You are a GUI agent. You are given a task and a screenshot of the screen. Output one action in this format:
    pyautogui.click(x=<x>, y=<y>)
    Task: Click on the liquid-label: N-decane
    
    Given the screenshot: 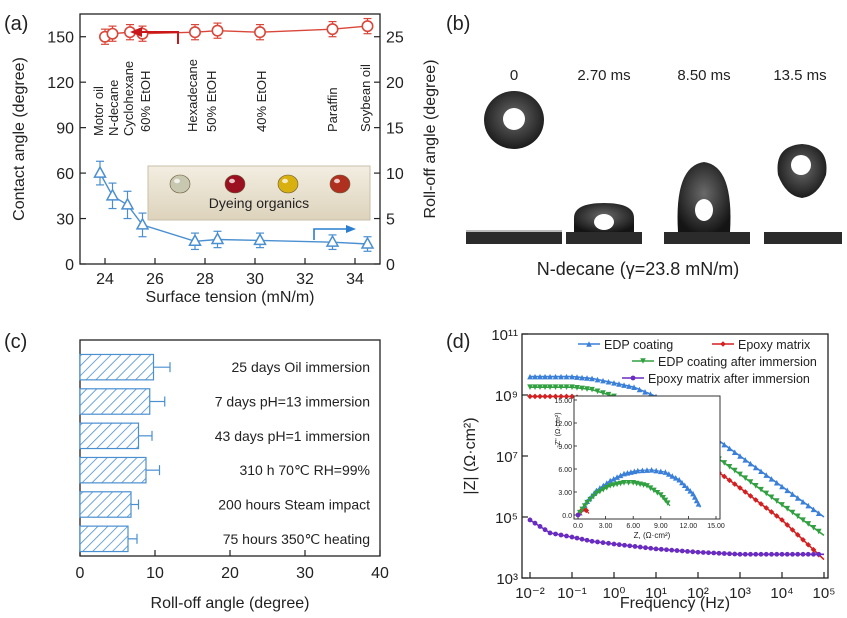 What is the action you would take?
    pyautogui.click(x=113, y=108)
    